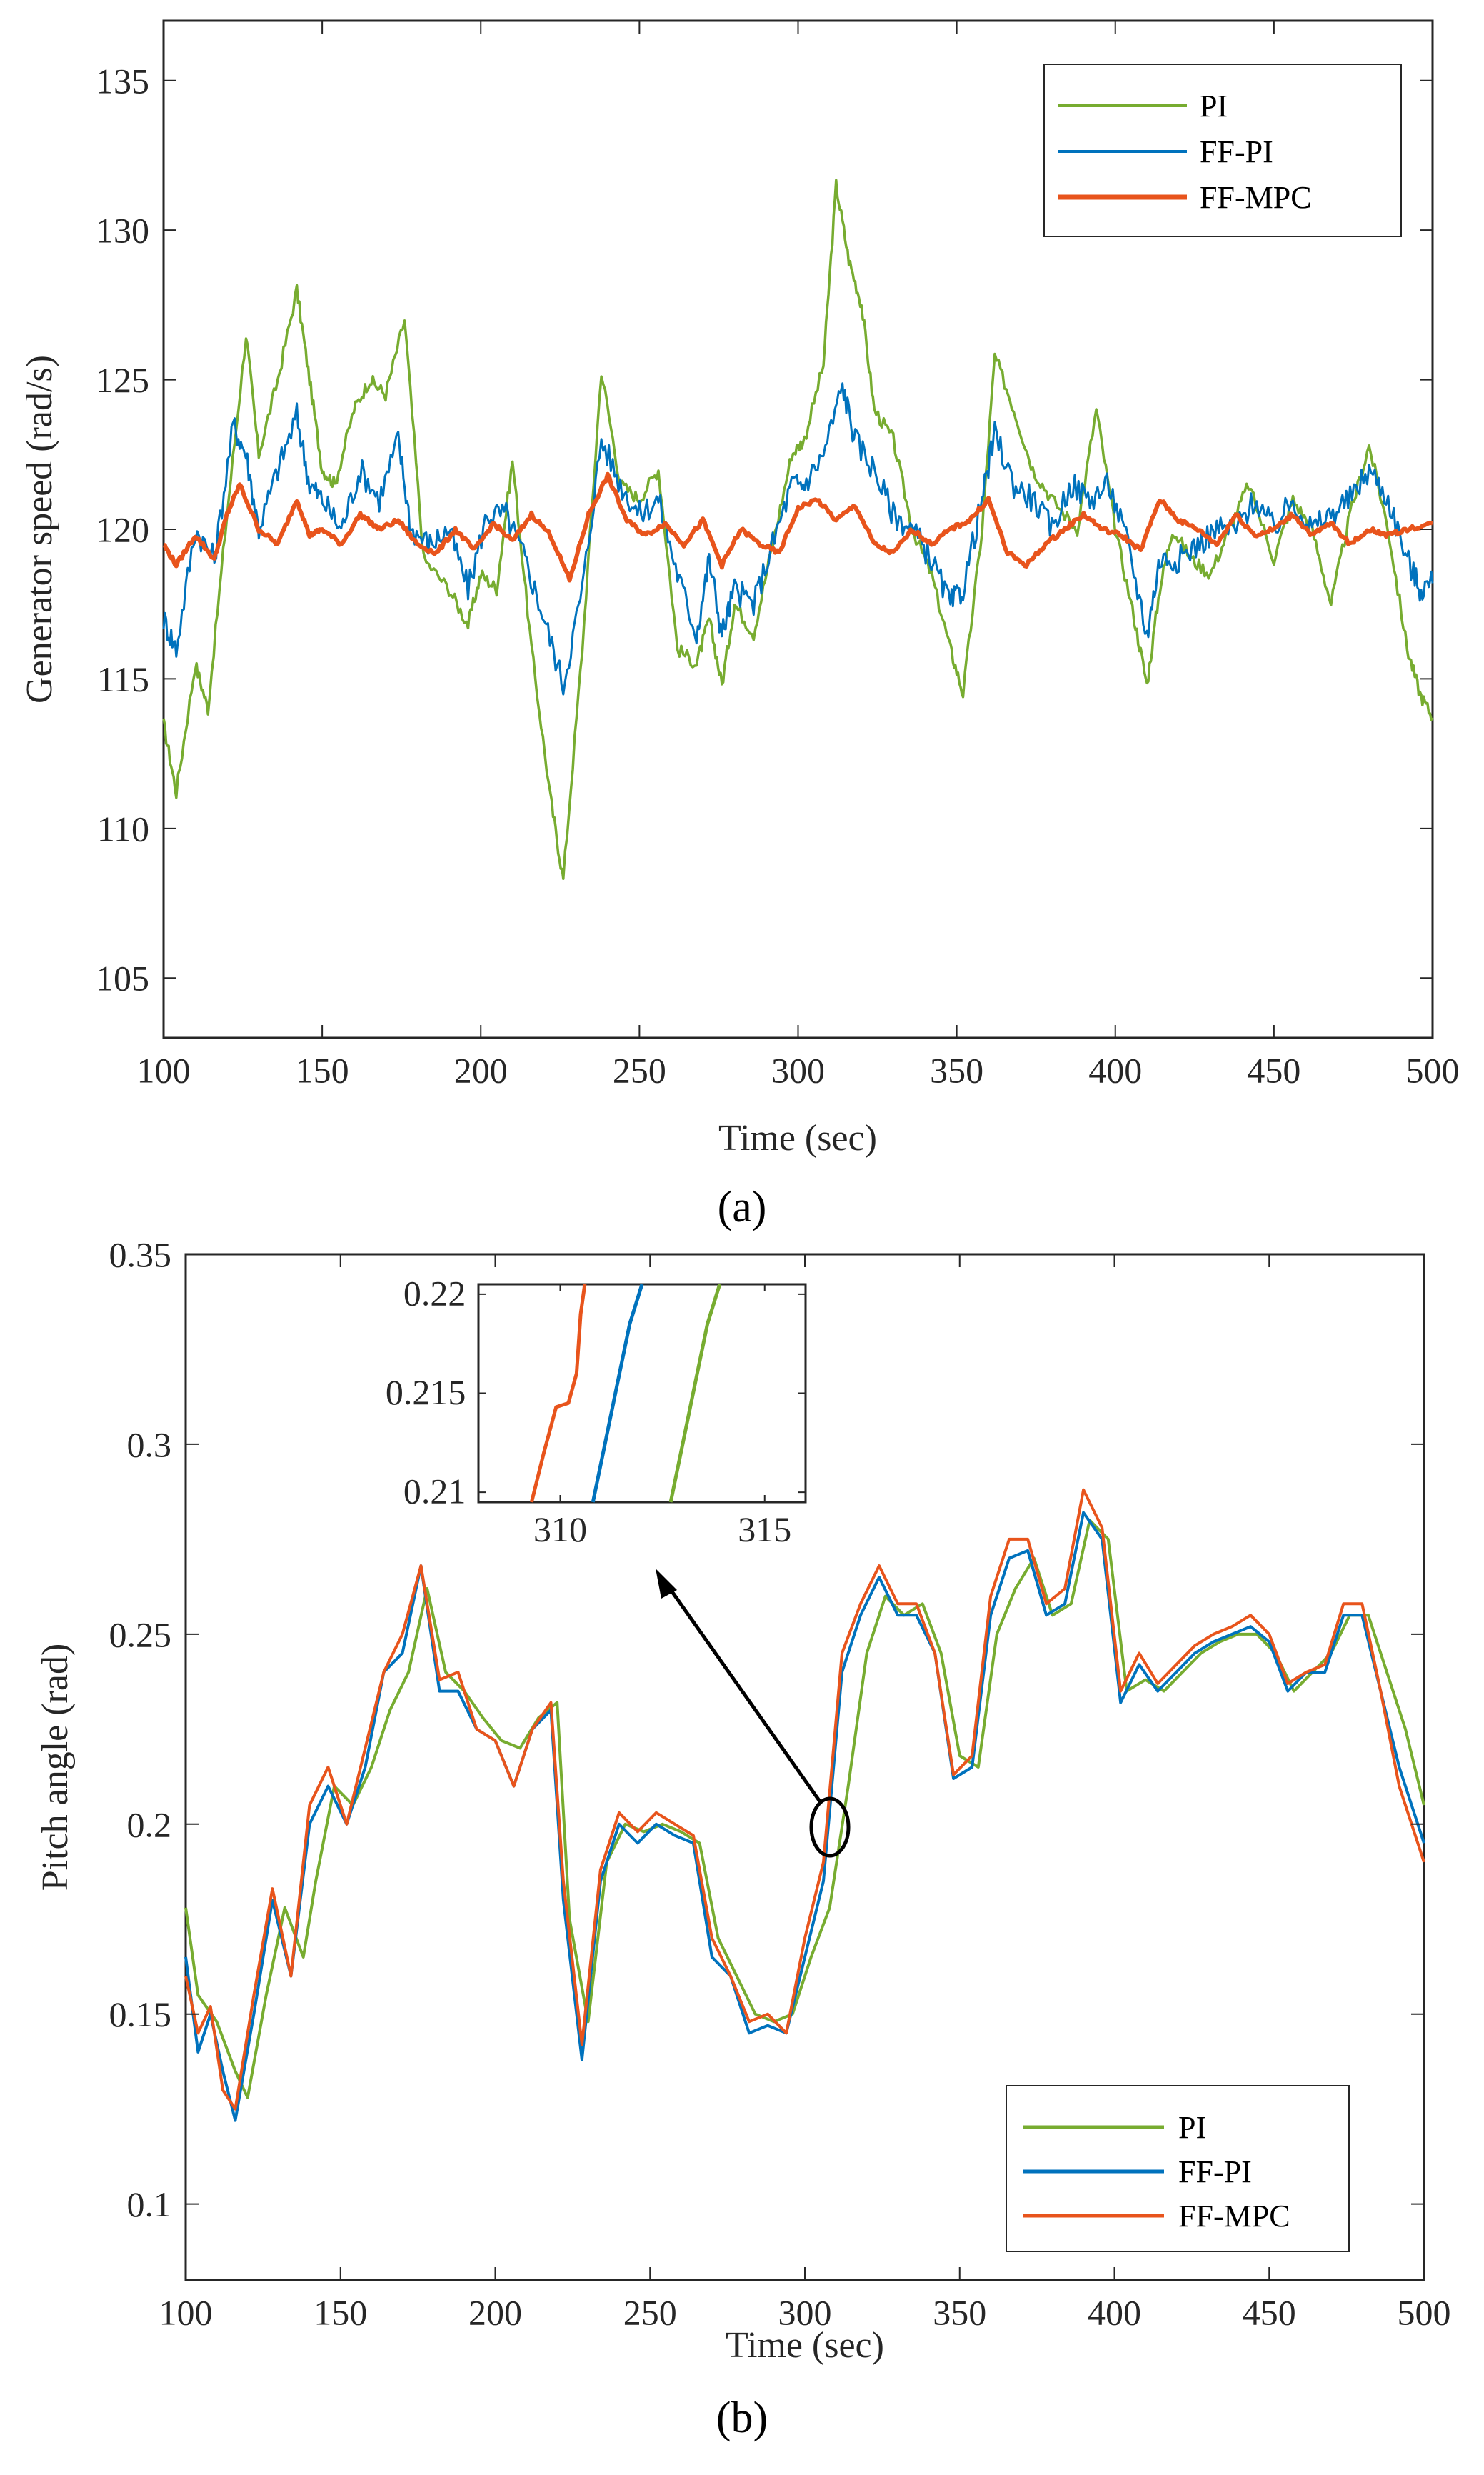 This screenshot has width=1484, height=2475. I want to click on panel-a-line-ff-mpc, so click(797, 527).